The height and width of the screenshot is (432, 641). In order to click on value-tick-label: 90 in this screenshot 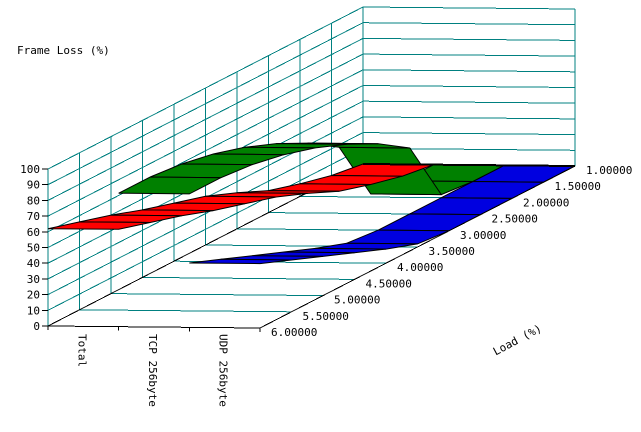, I will do `click(33, 185)`.